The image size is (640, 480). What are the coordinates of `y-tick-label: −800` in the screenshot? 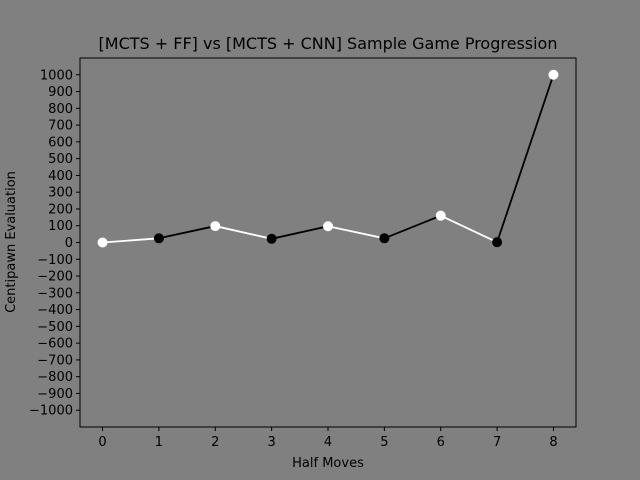 It's located at (55, 377).